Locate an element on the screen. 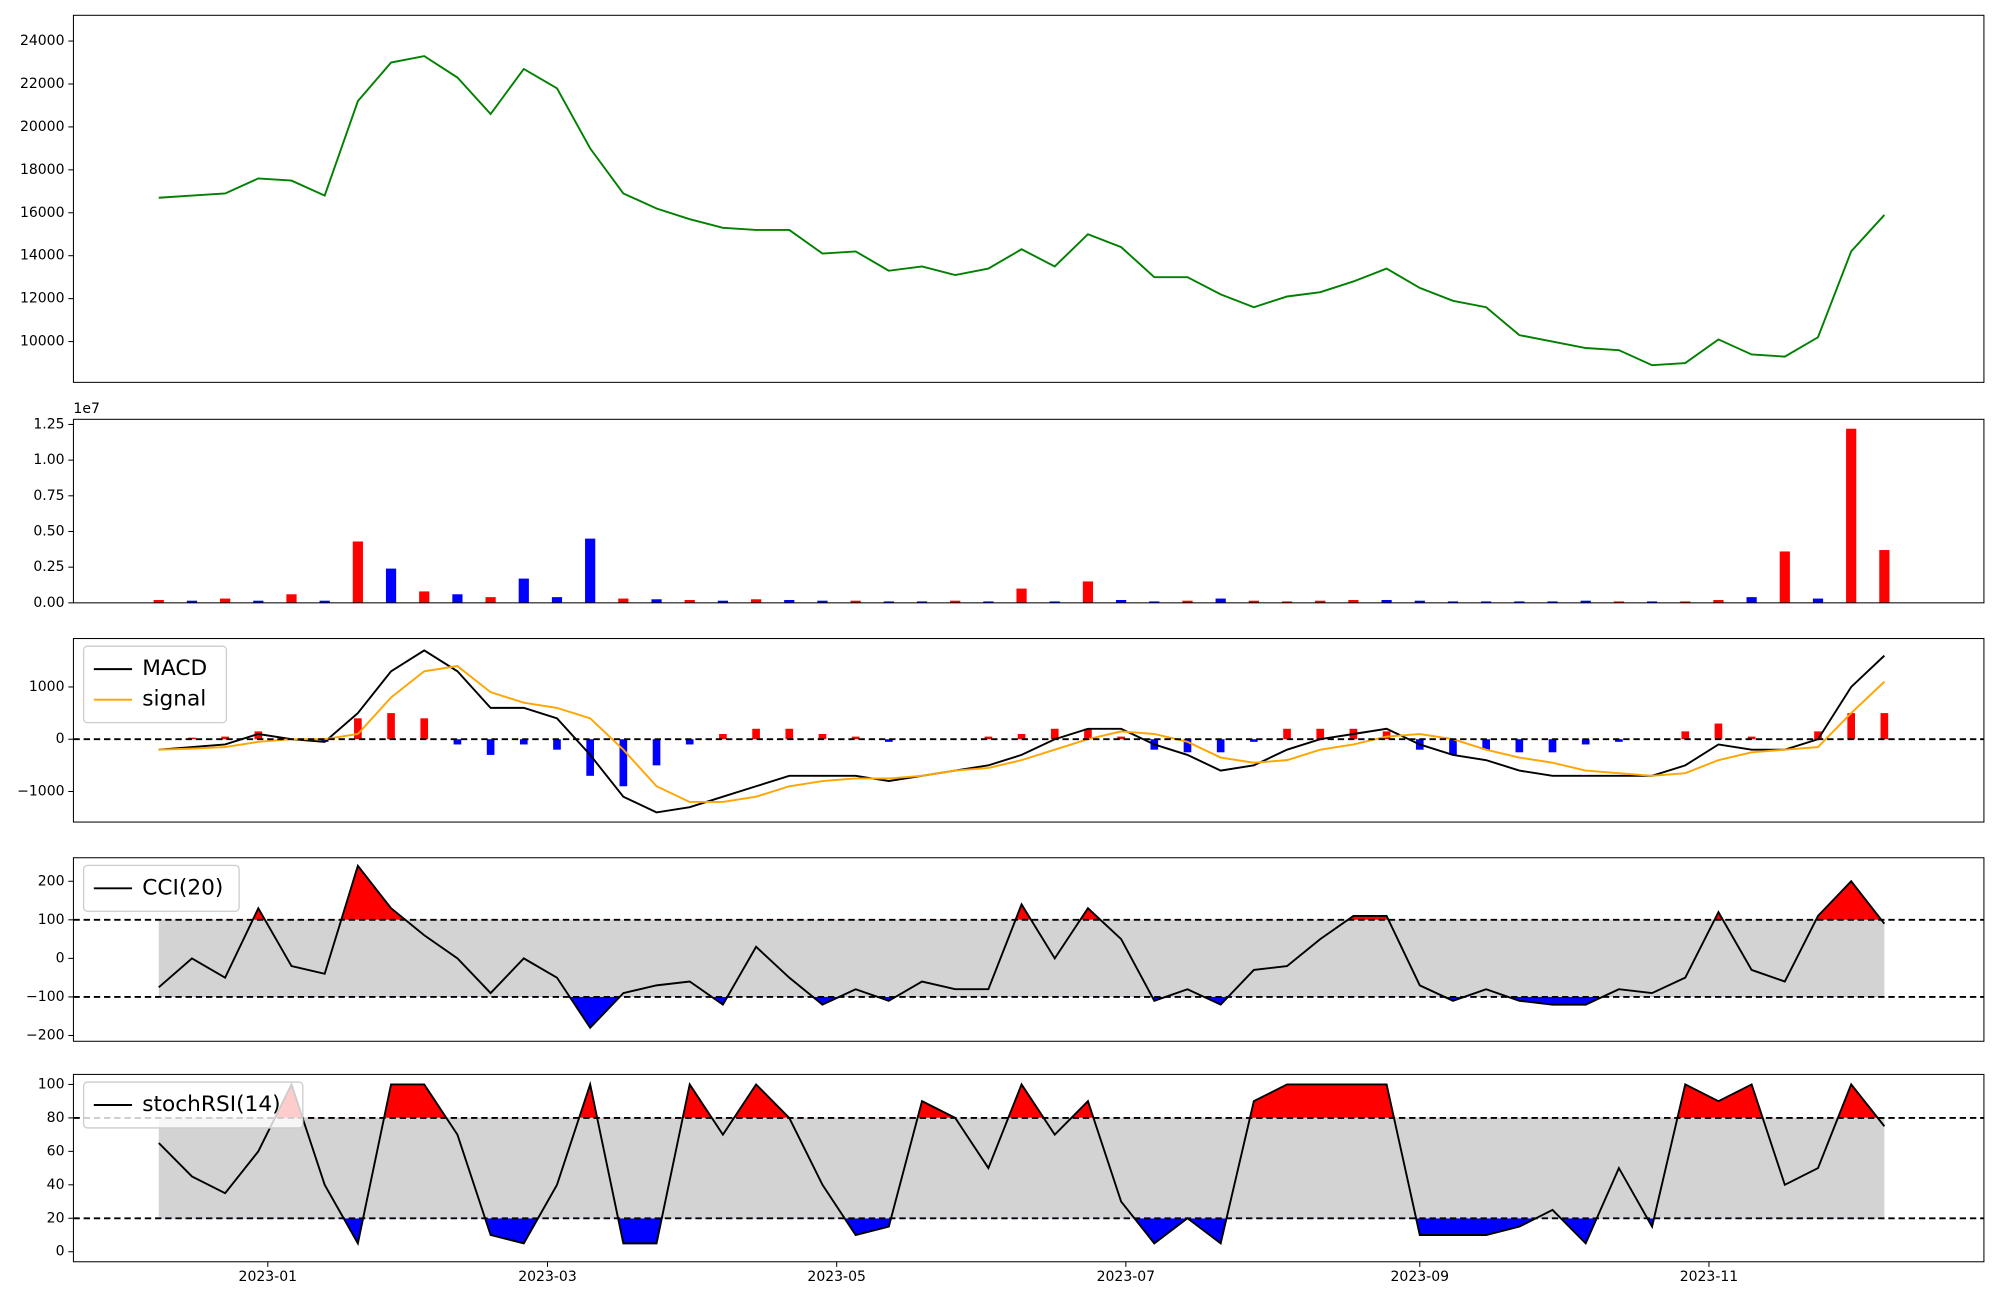 The image size is (2000, 1300). y-tick-label: 0.50 is located at coordinates (48, 531).